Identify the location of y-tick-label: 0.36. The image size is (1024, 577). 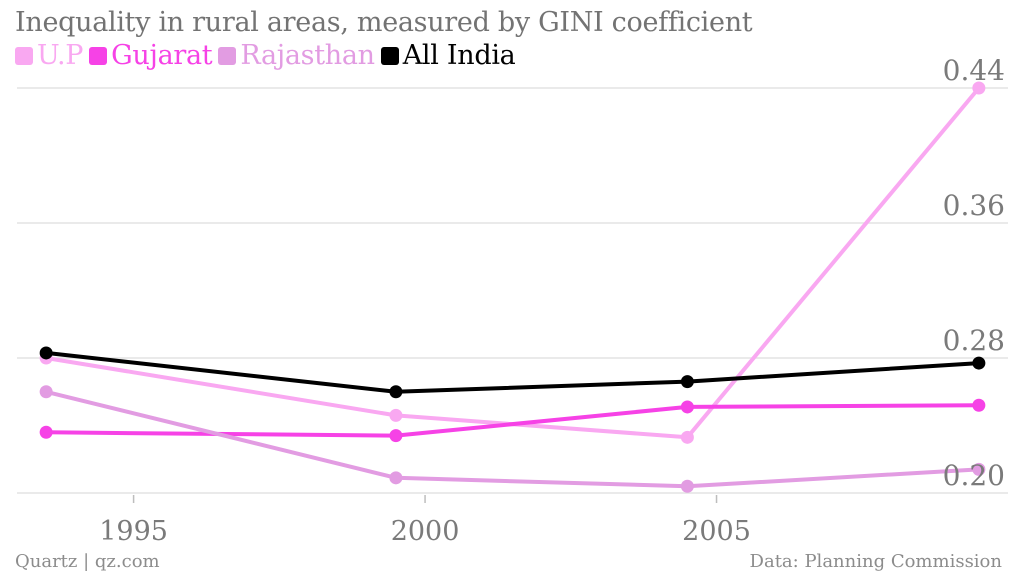
(974, 205).